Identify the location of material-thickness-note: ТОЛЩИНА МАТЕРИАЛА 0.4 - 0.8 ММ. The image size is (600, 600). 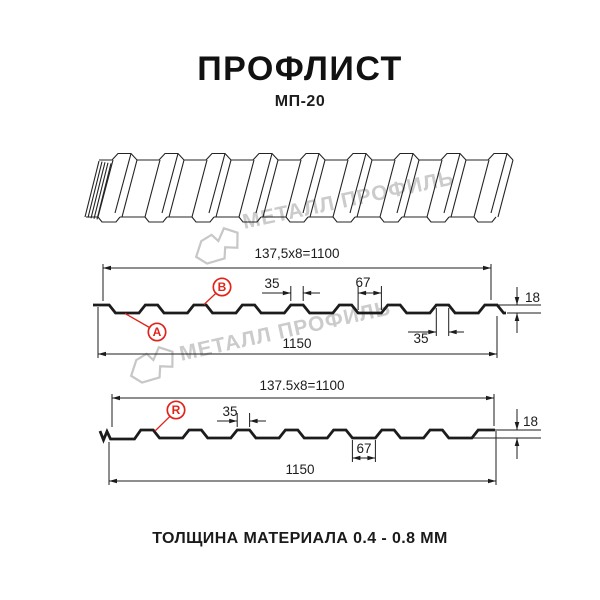
(300, 538).